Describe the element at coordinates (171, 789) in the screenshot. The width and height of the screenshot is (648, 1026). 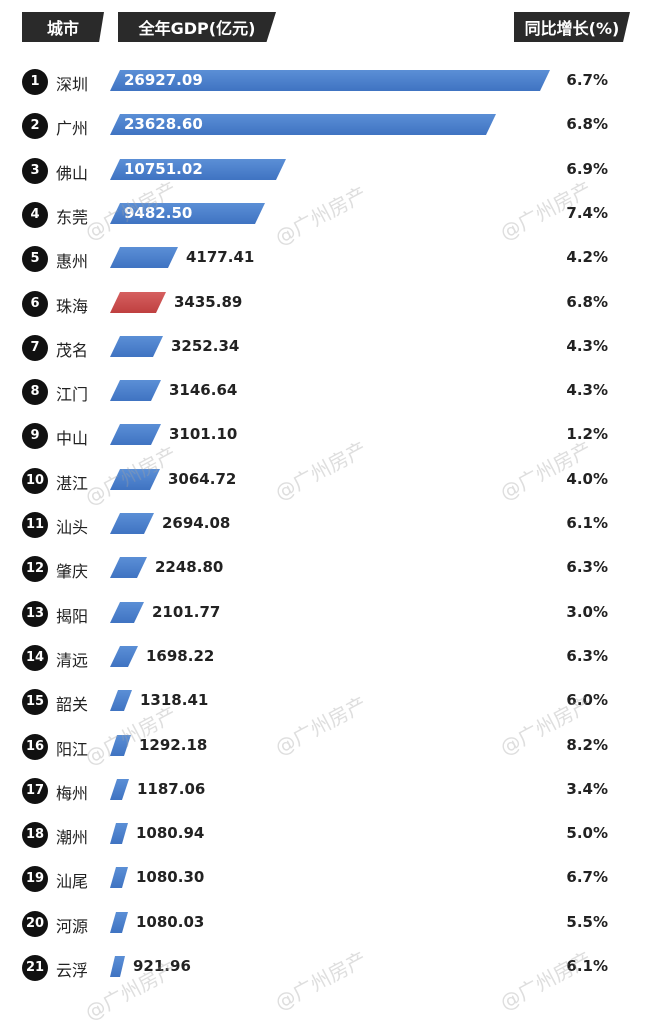
I see `gdp-value-label: 1187.06` at that location.